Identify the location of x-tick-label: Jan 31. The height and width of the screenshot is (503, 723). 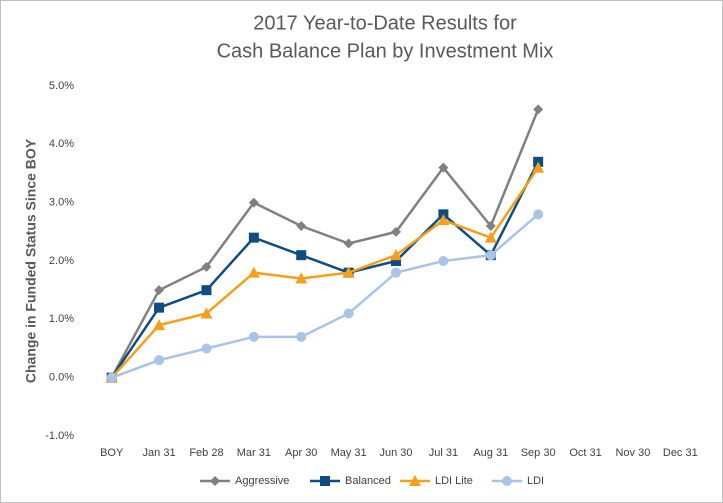
(159, 453).